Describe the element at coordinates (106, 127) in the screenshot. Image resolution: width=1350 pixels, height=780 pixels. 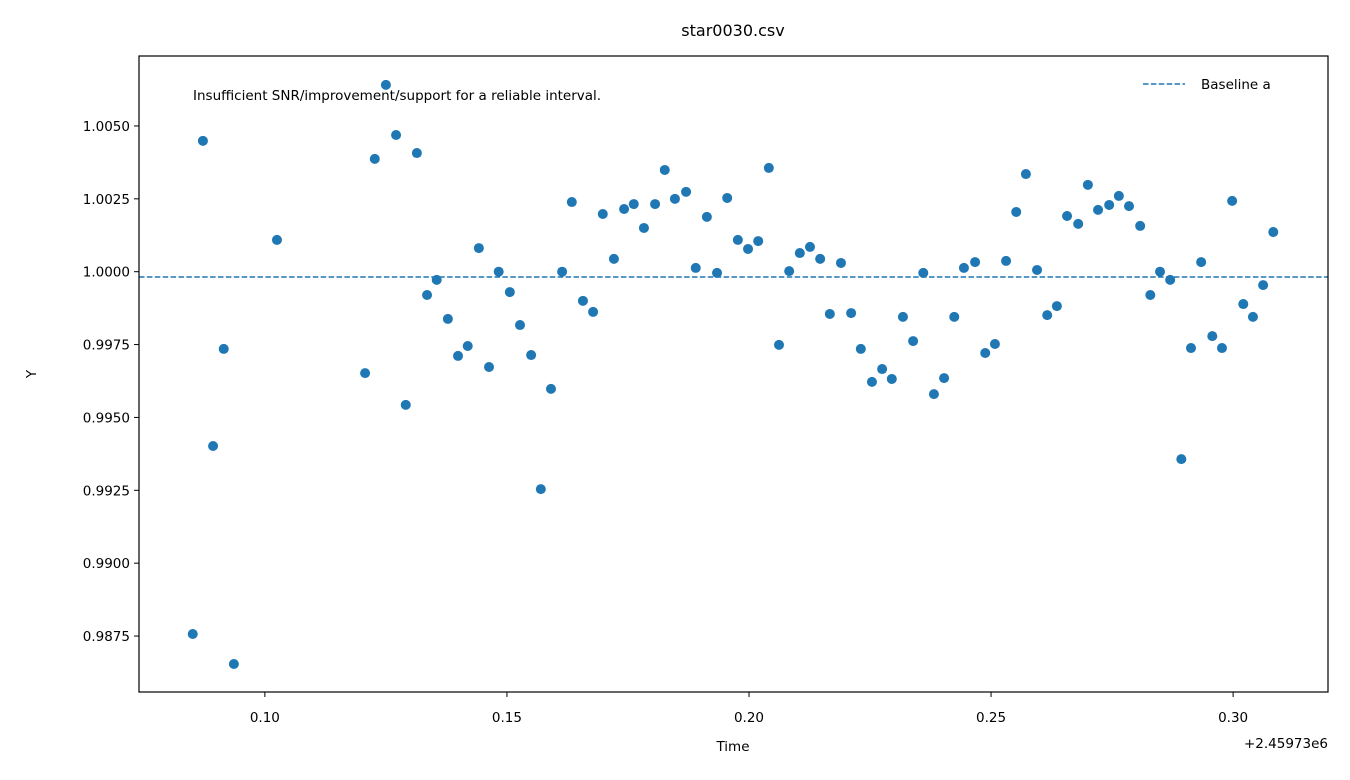
I see `y-tick-label: 1.0050` at that location.